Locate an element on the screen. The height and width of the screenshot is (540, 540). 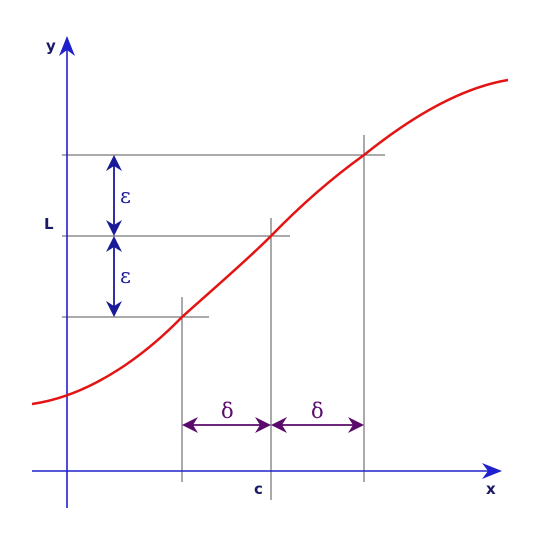
delta-left-label: δ is located at coordinates (227, 411).